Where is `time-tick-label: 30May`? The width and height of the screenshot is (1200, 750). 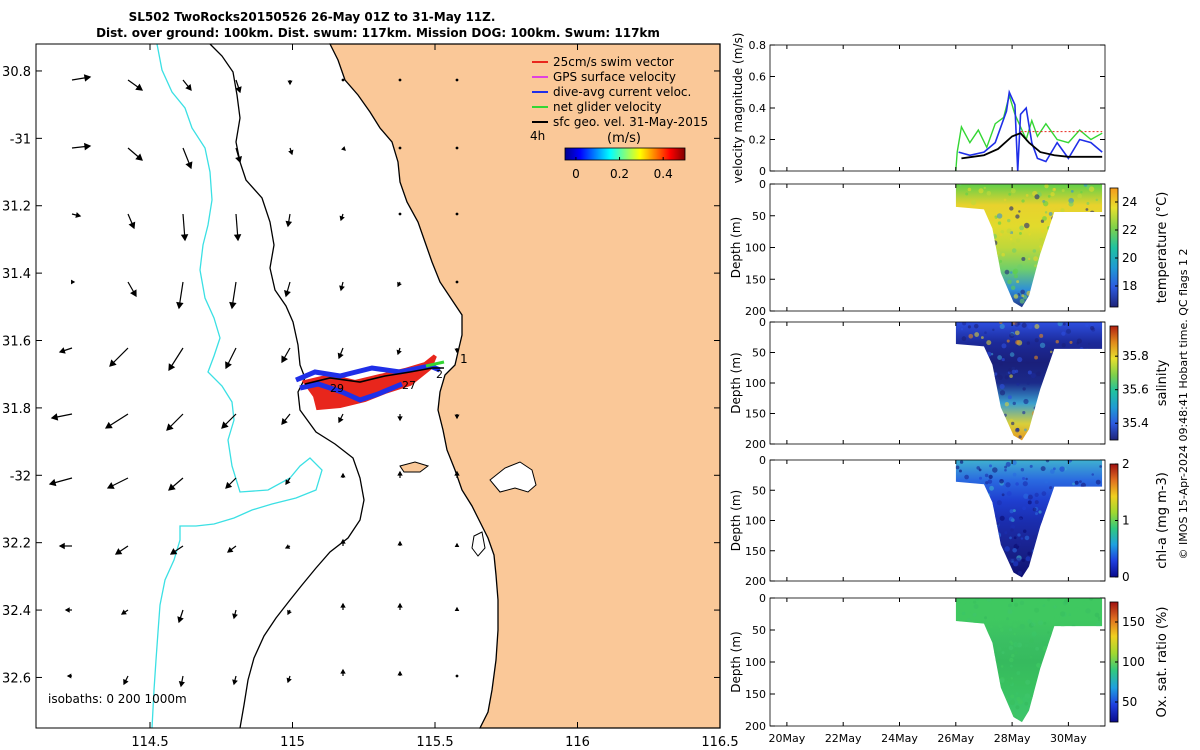
time-tick-label: 30May is located at coordinates (1068, 738).